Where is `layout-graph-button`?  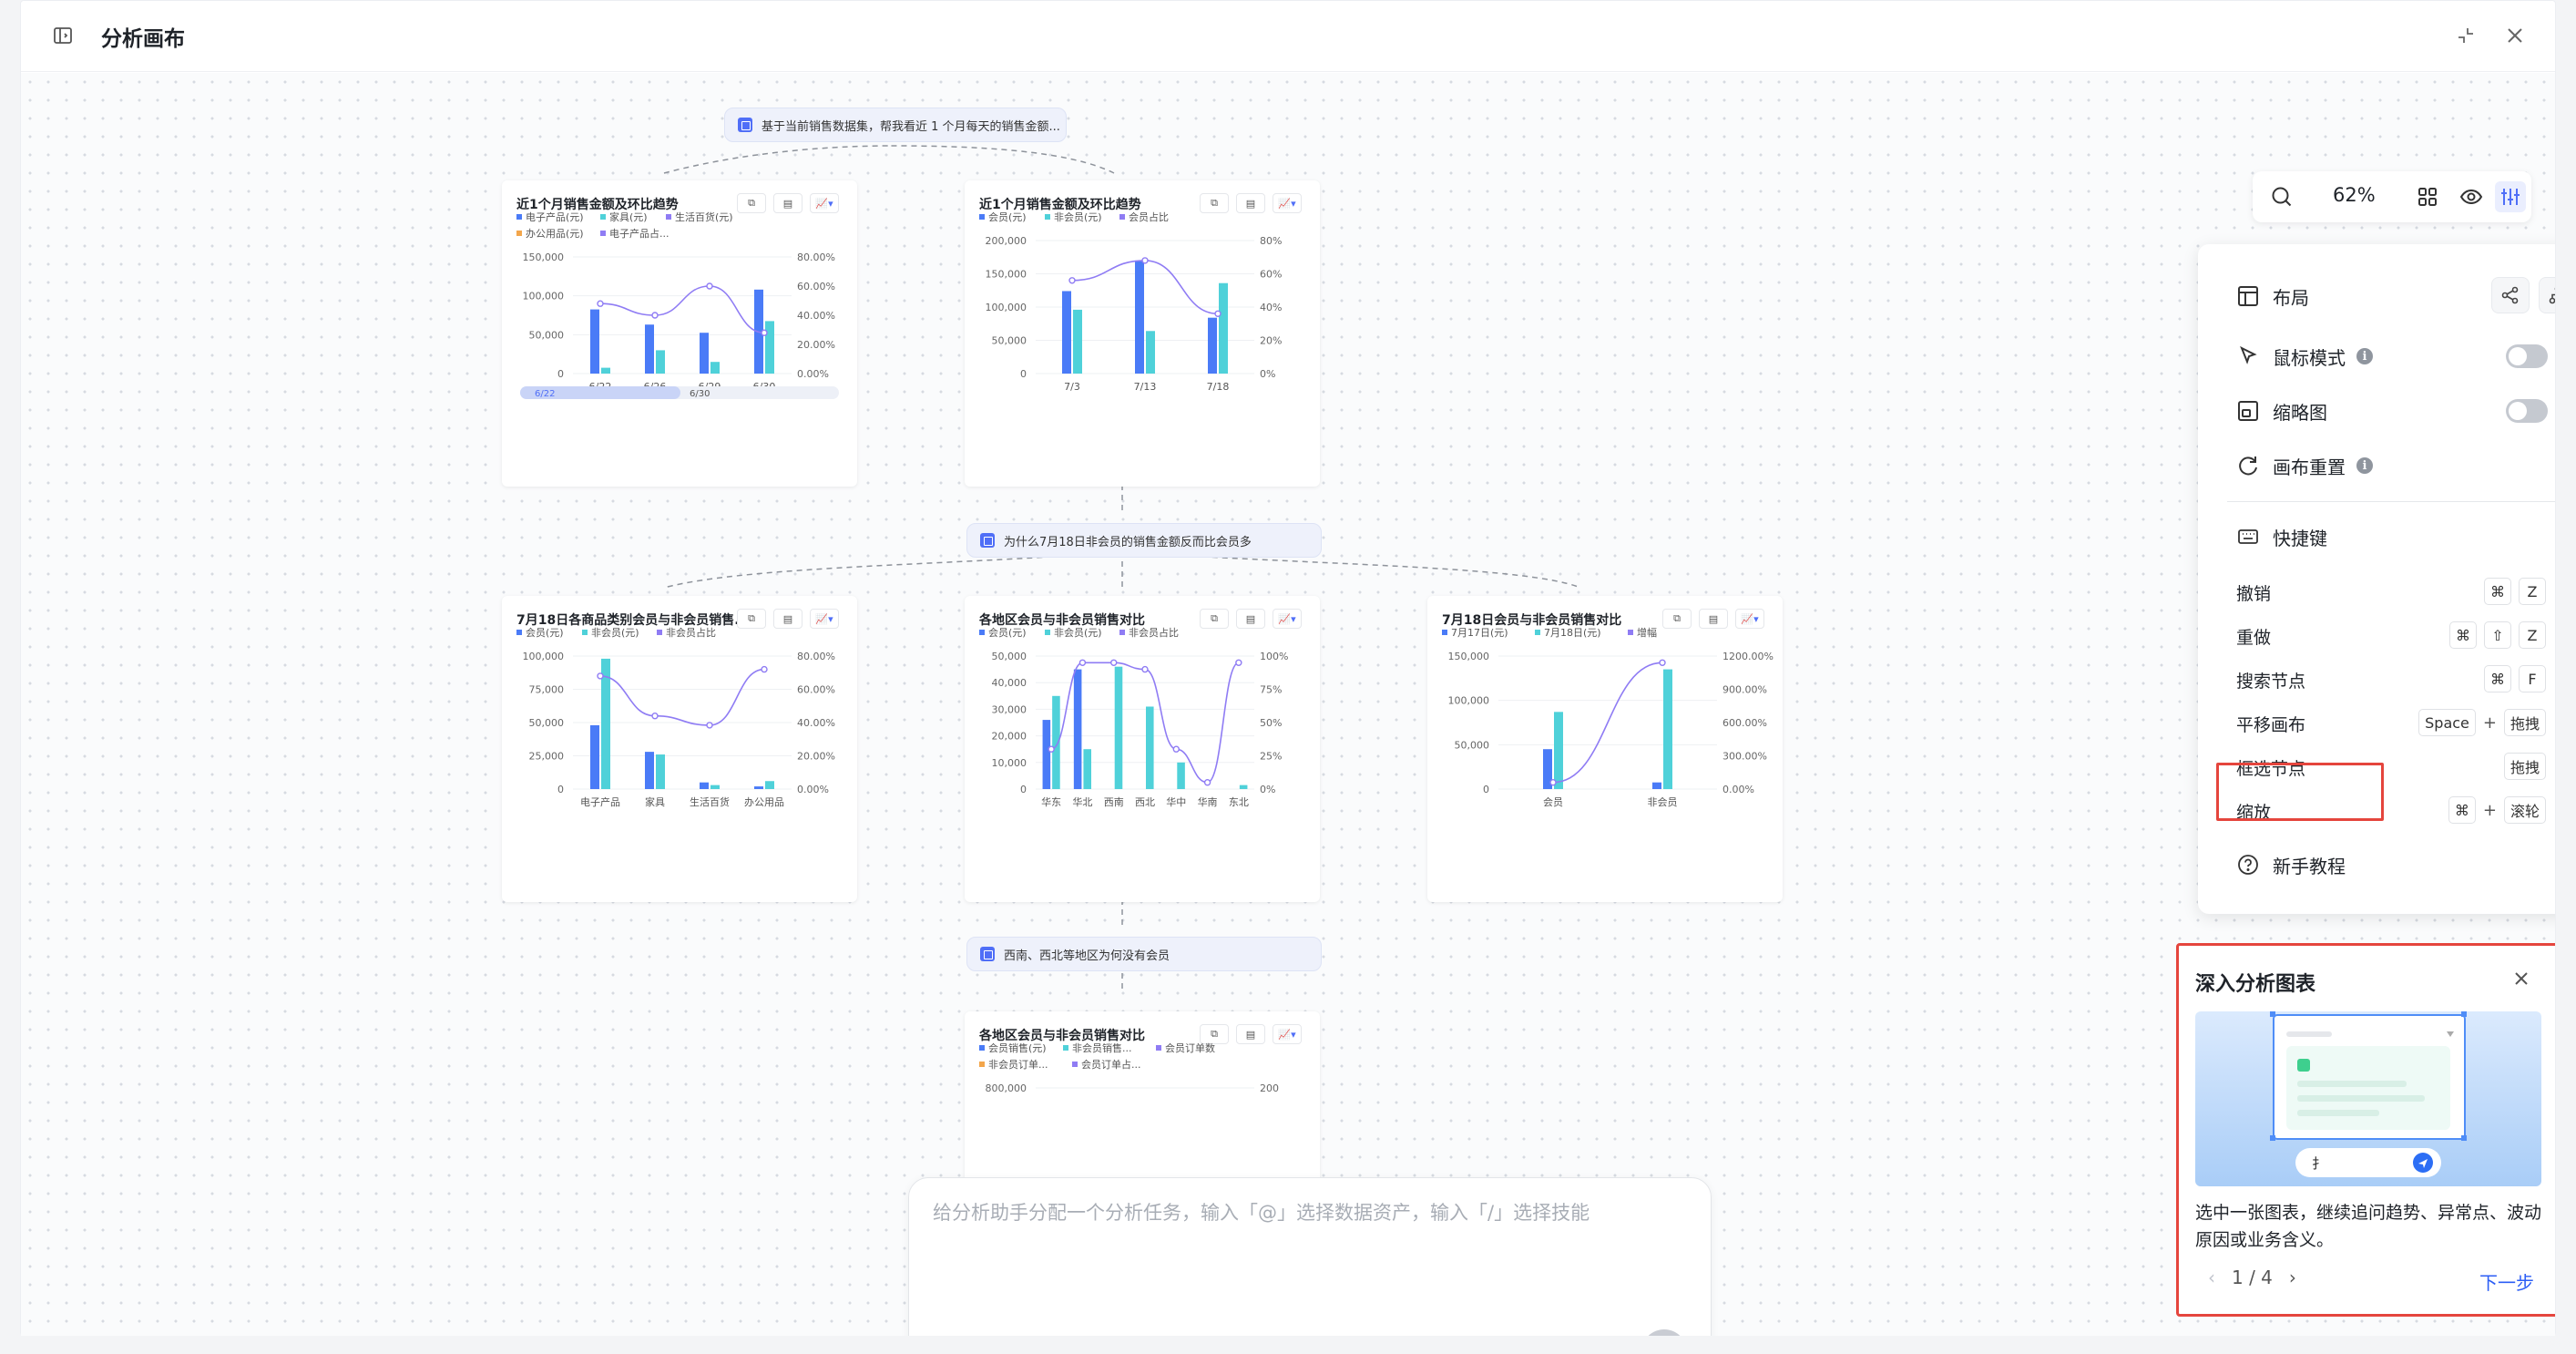 layout-graph-button is located at coordinates (2511, 295).